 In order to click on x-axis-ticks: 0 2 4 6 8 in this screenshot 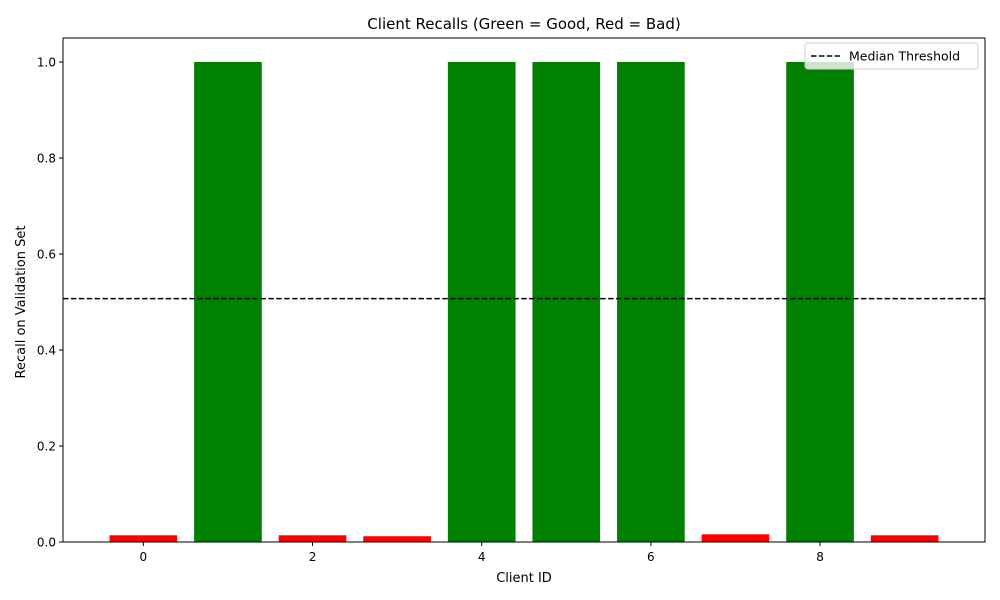, I will do `click(482, 553)`.